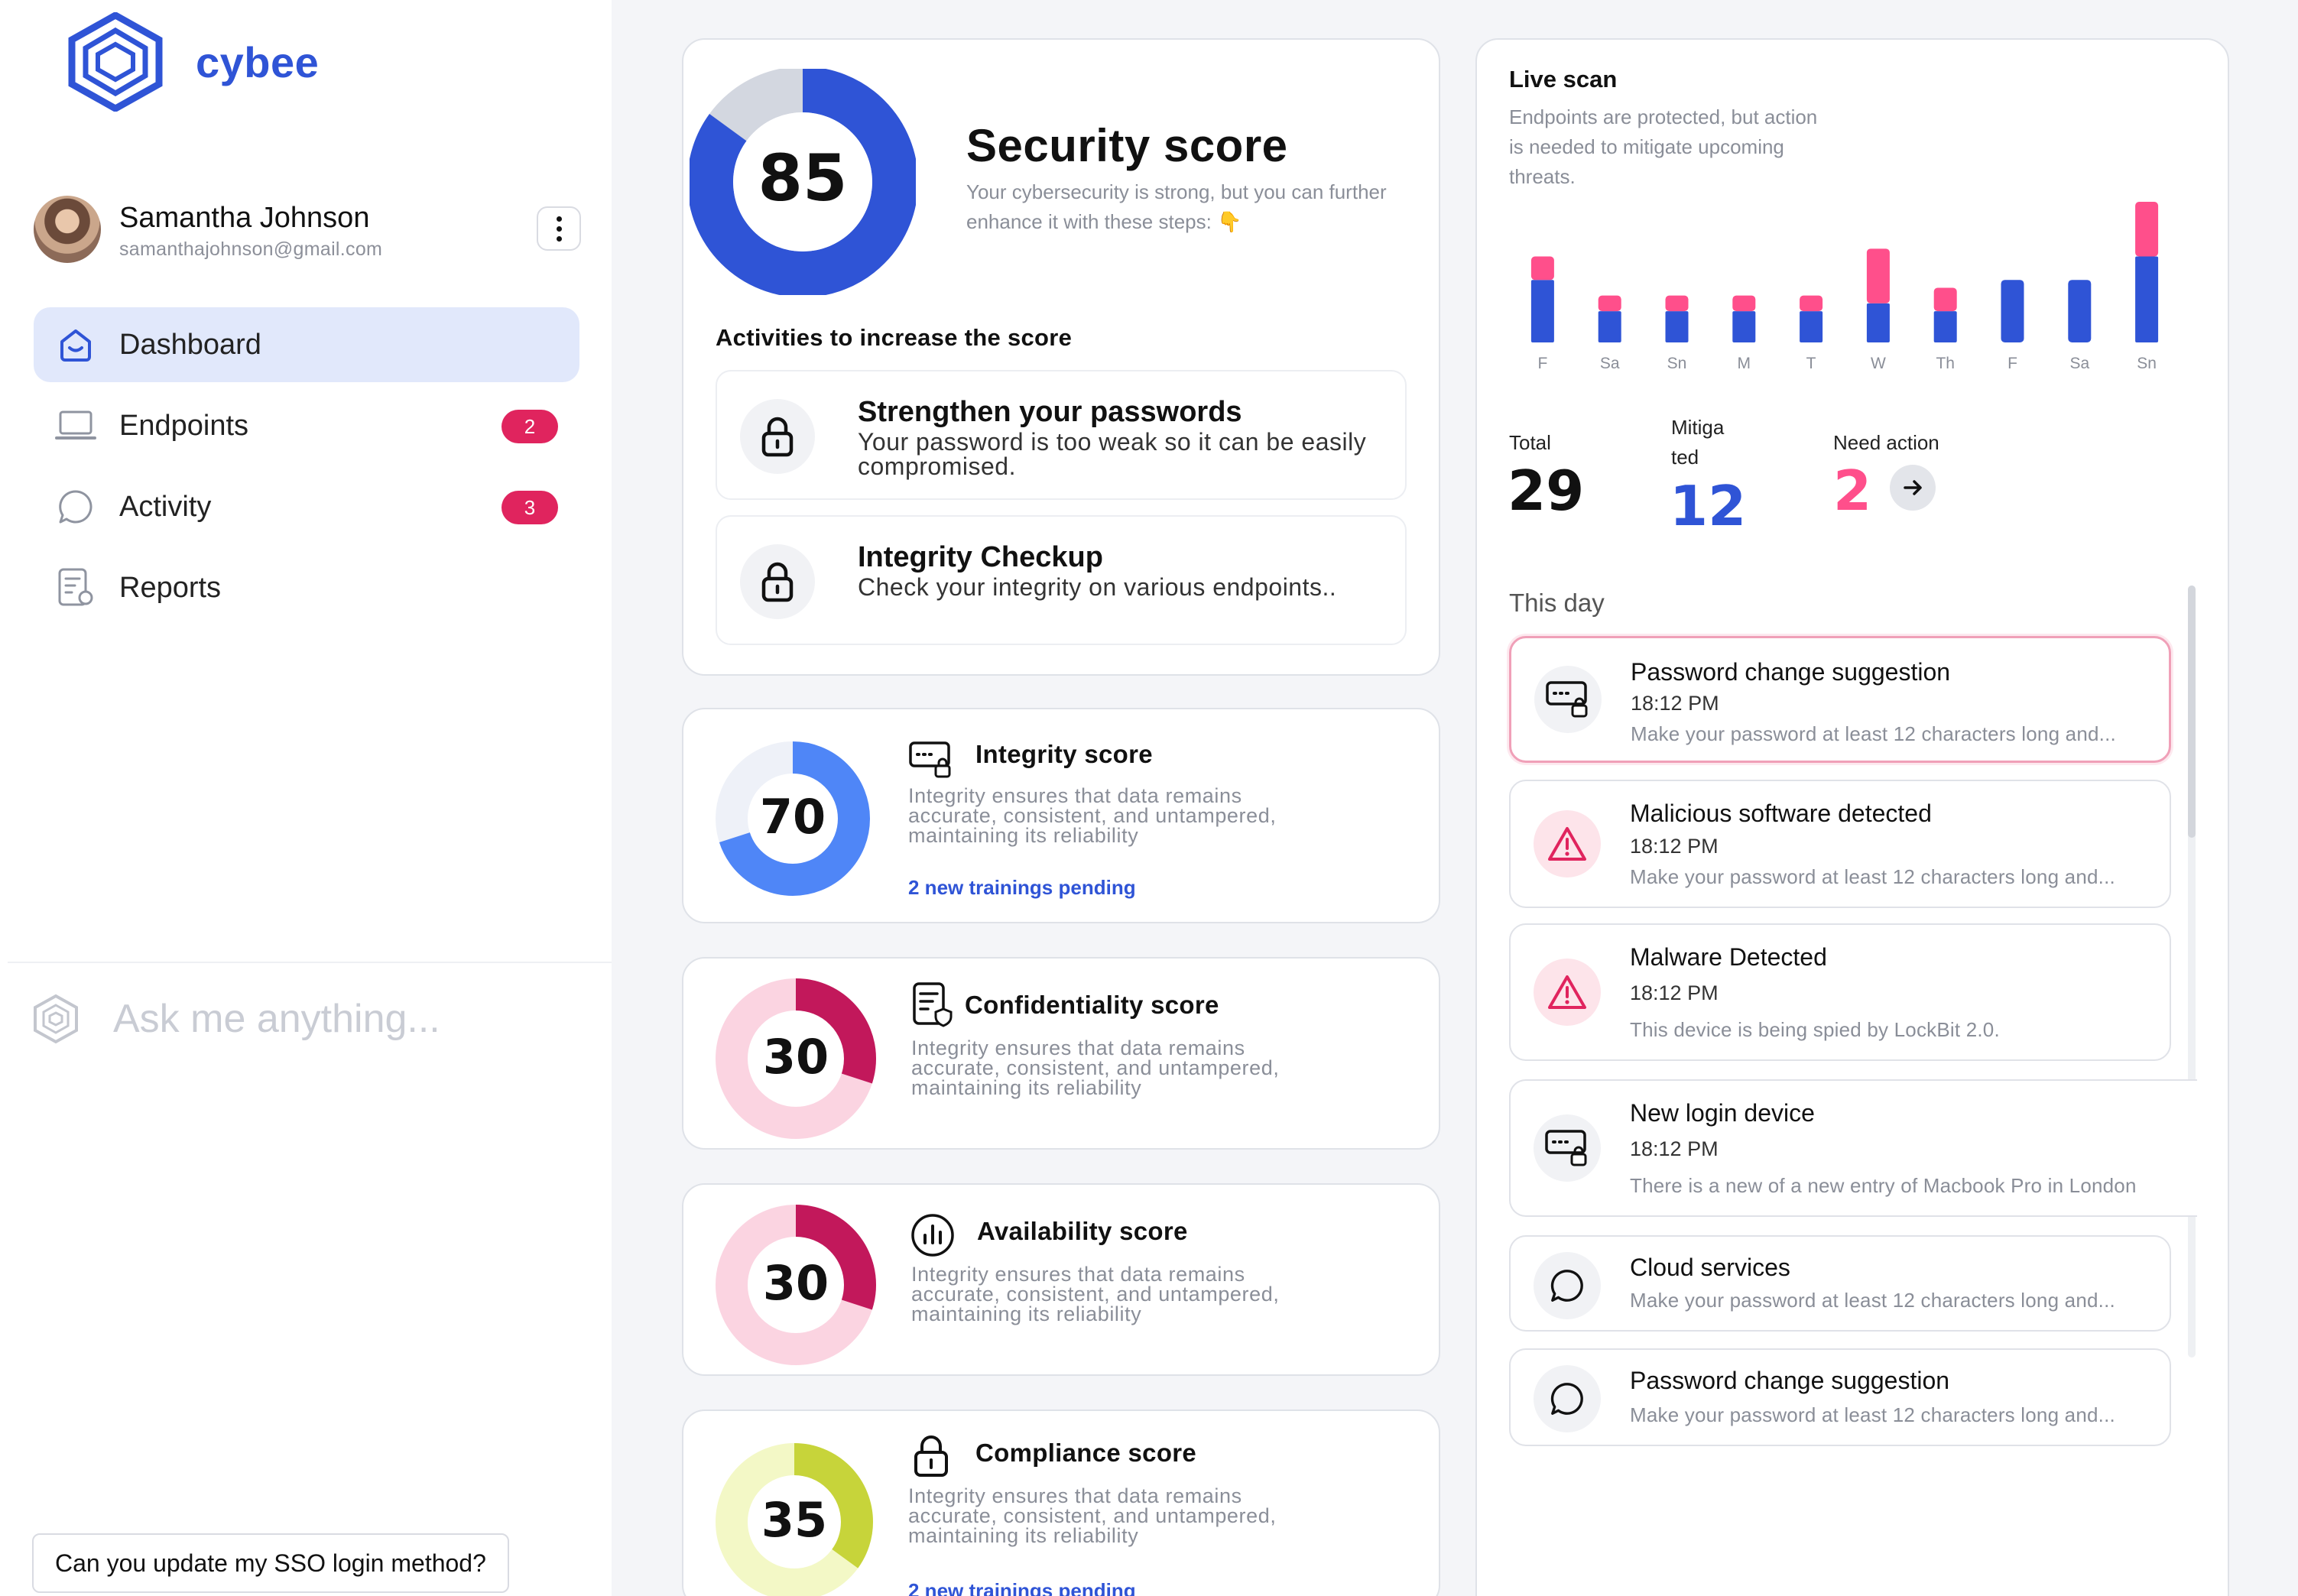 The image size is (2298, 1596). What do you see at coordinates (1728, 957) in the screenshot?
I see `event-title: Malware Detected` at bounding box center [1728, 957].